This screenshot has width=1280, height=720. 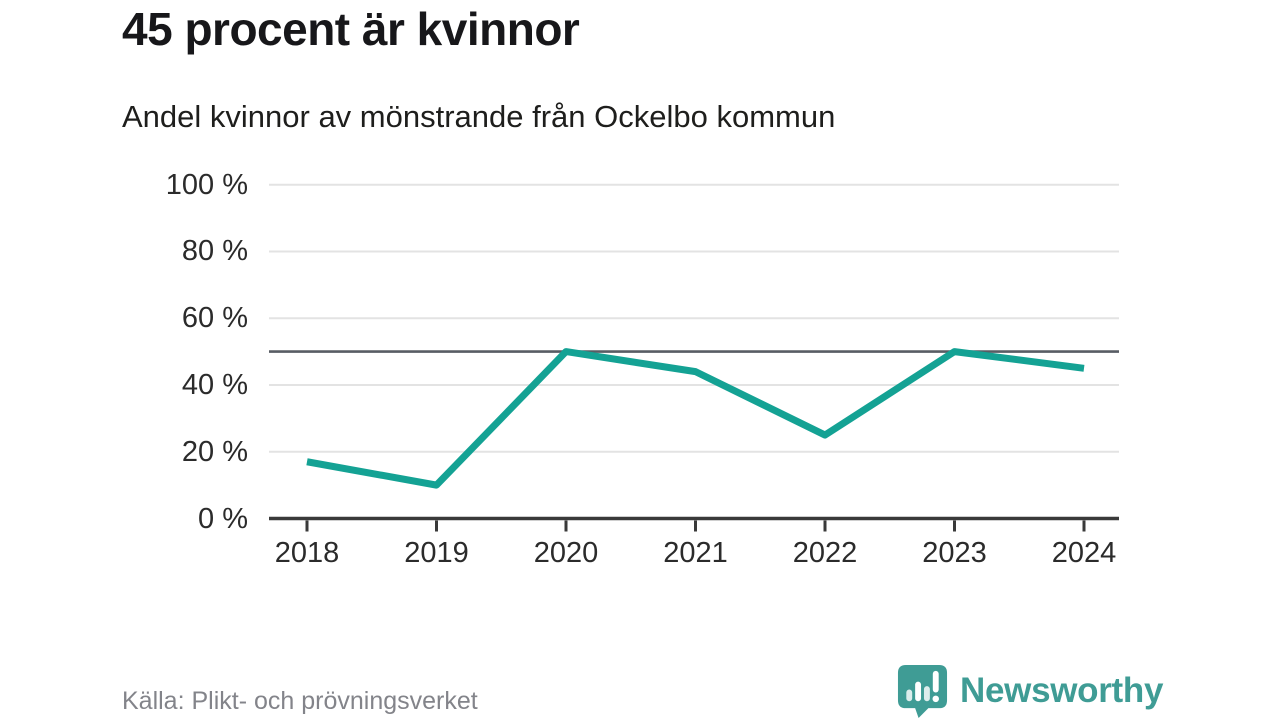 What do you see at coordinates (566, 553) in the screenshot?
I see `x-tick-label: 2020` at bounding box center [566, 553].